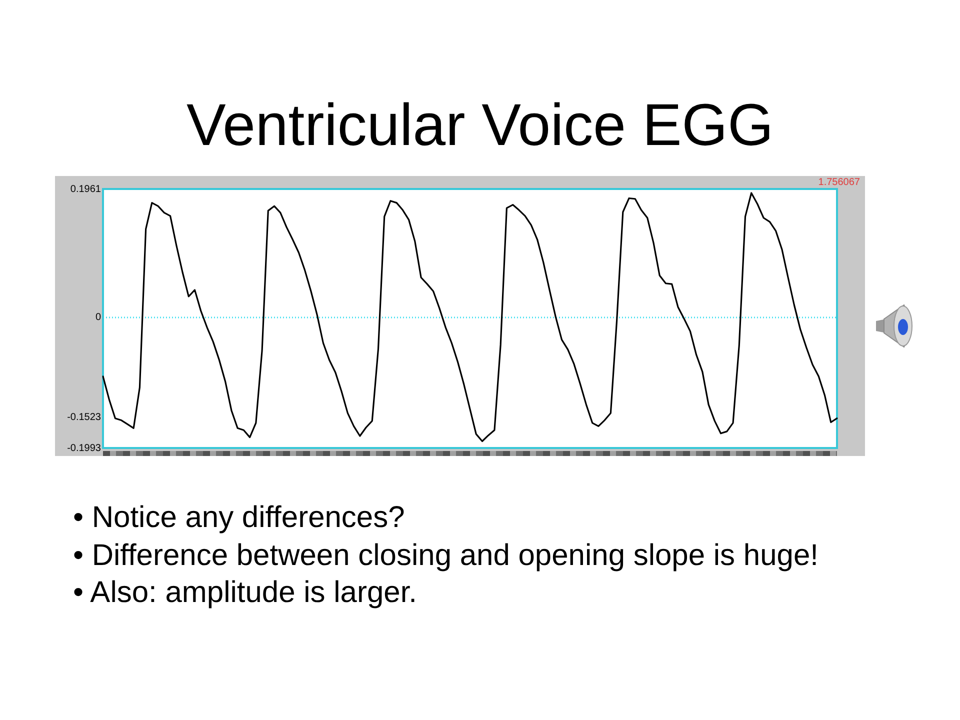 This screenshot has width=960, height=720. What do you see at coordinates (445, 556) in the screenshot?
I see `text: • Difference between closing and opening slope is huge!` at bounding box center [445, 556].